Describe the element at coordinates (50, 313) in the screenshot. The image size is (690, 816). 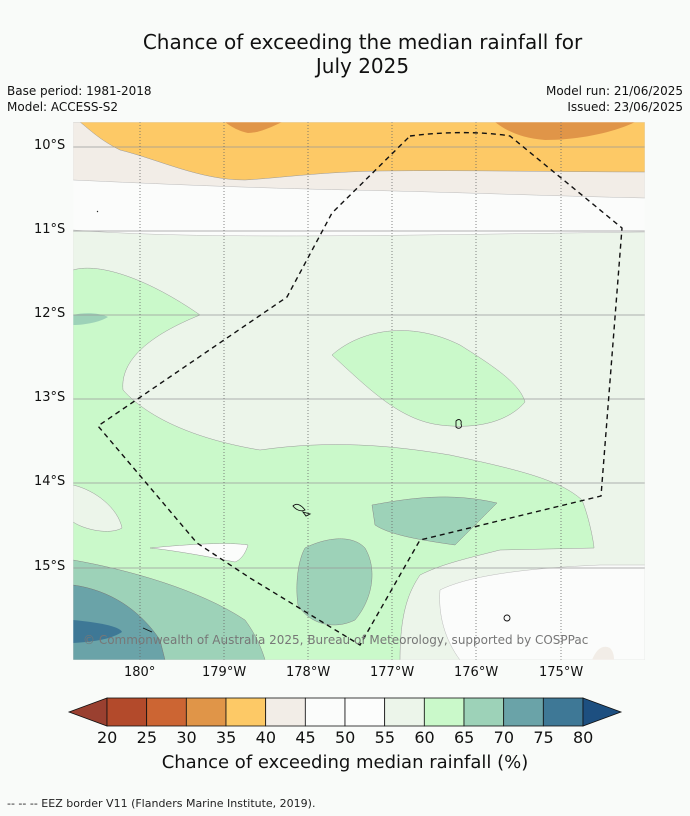
I see `lat-label-12s: 12°S` at that location.